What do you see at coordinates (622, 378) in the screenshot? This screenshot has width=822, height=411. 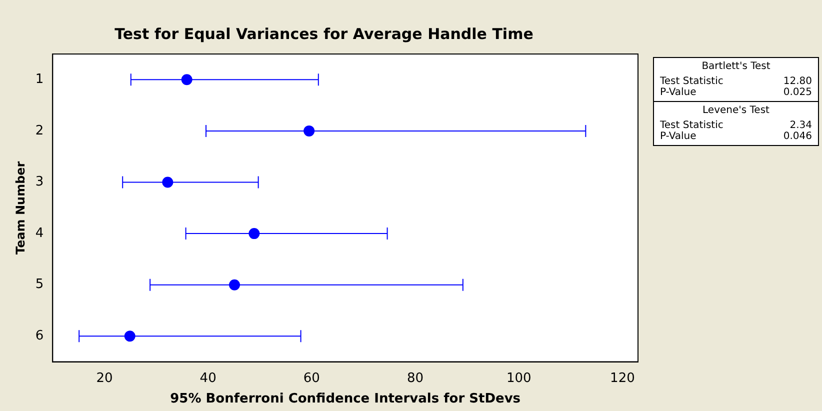 I see `x-tick-label: 120` at bounding box center [622, 378].